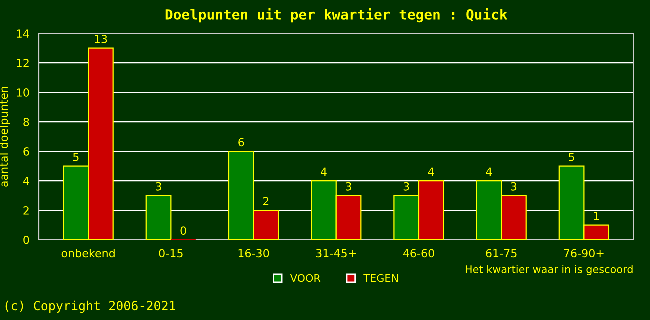 The image size is (650, 320). I want to click on x-tick-label: 76-90+, so click(584, 253).